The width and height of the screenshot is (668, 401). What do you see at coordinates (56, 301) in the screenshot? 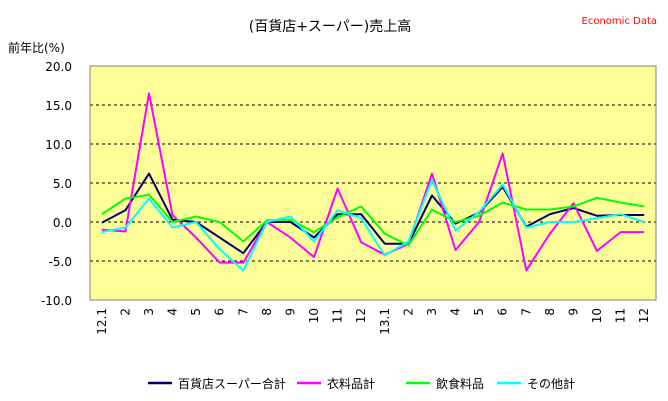
I see `y-tick-label: -10.0` at bounding box center [56, 301].